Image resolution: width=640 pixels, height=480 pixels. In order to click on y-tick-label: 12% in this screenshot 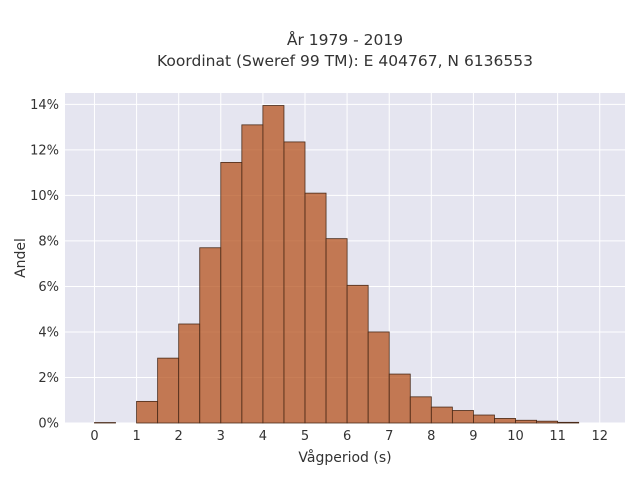, I will do `click(44, 150)`.